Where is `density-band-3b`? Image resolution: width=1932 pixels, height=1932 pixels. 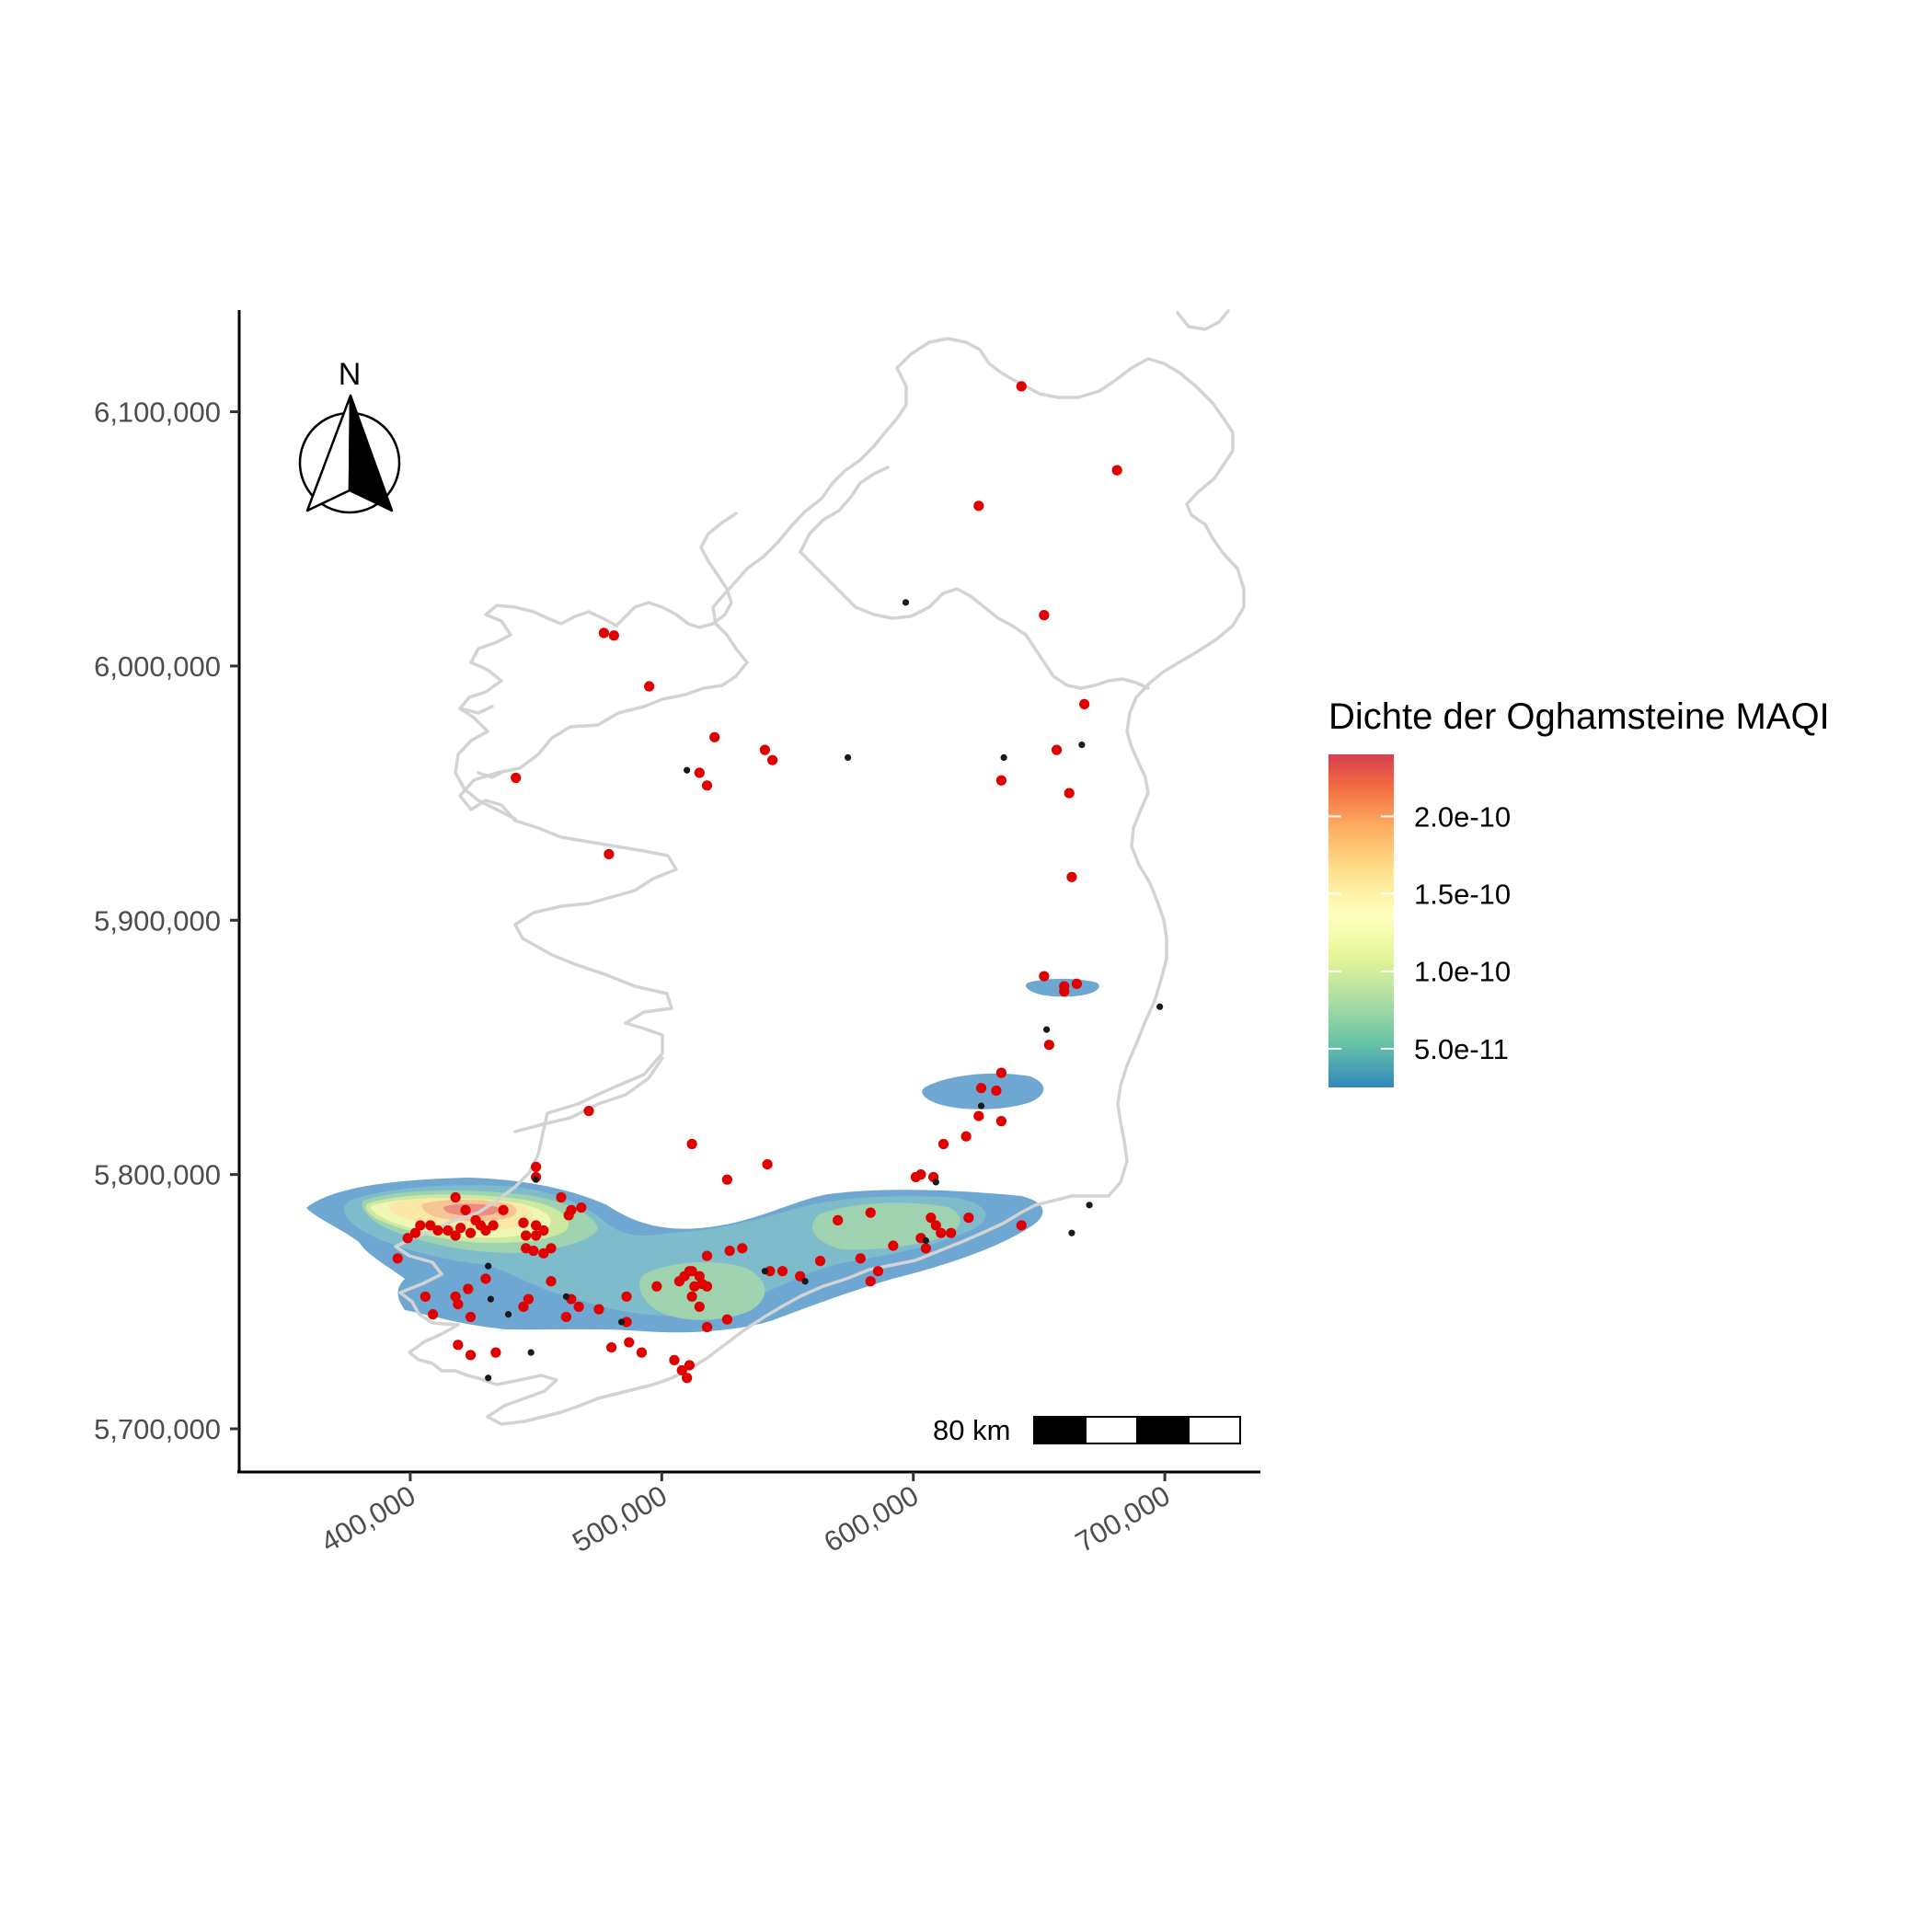 density-band-3b is located at coordinates (702, 1290).